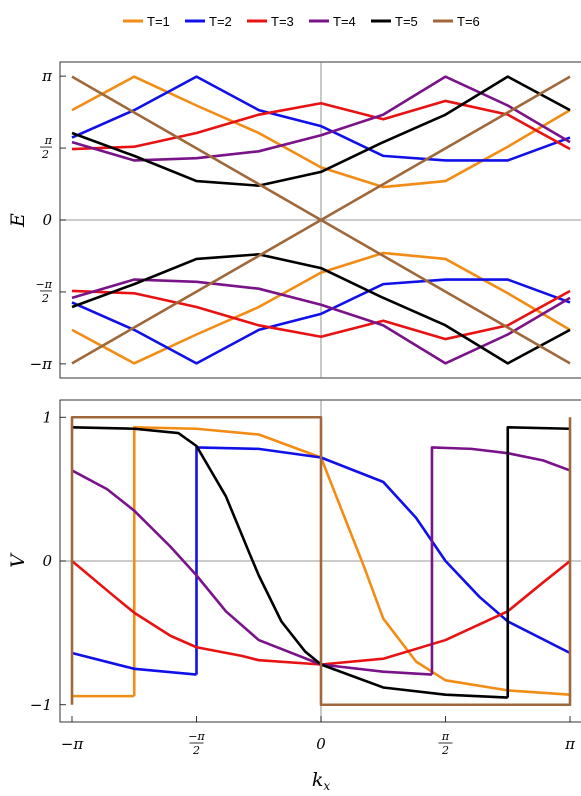  What do you see at coordinates (158, 21) in the screenshot?
I see `legend-label-1: T=1` at bounding box center [158, 21].